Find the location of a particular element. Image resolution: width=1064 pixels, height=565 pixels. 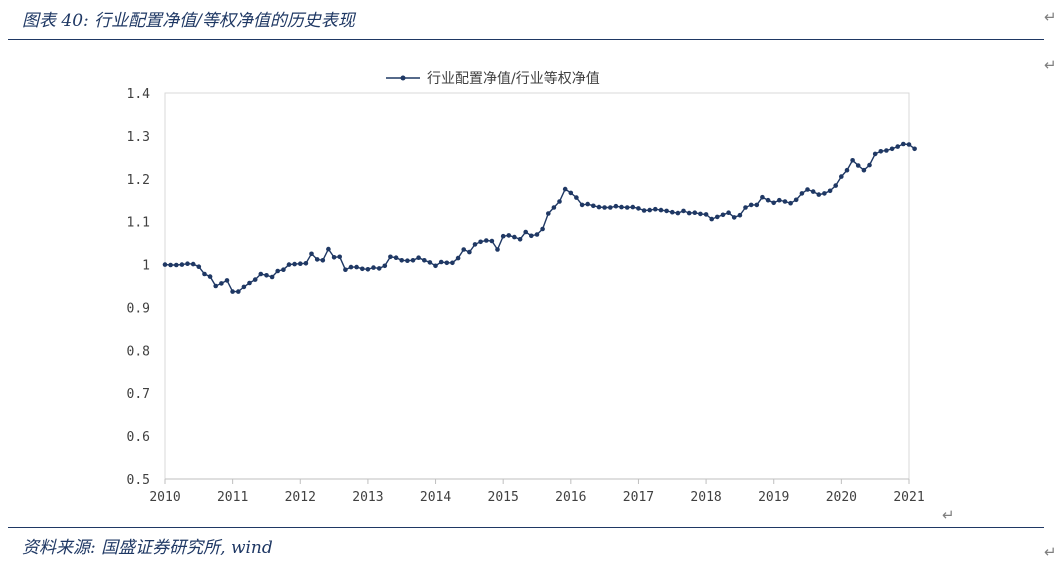

y-tick-label: 1.2 is located at coordinates (138, 180).